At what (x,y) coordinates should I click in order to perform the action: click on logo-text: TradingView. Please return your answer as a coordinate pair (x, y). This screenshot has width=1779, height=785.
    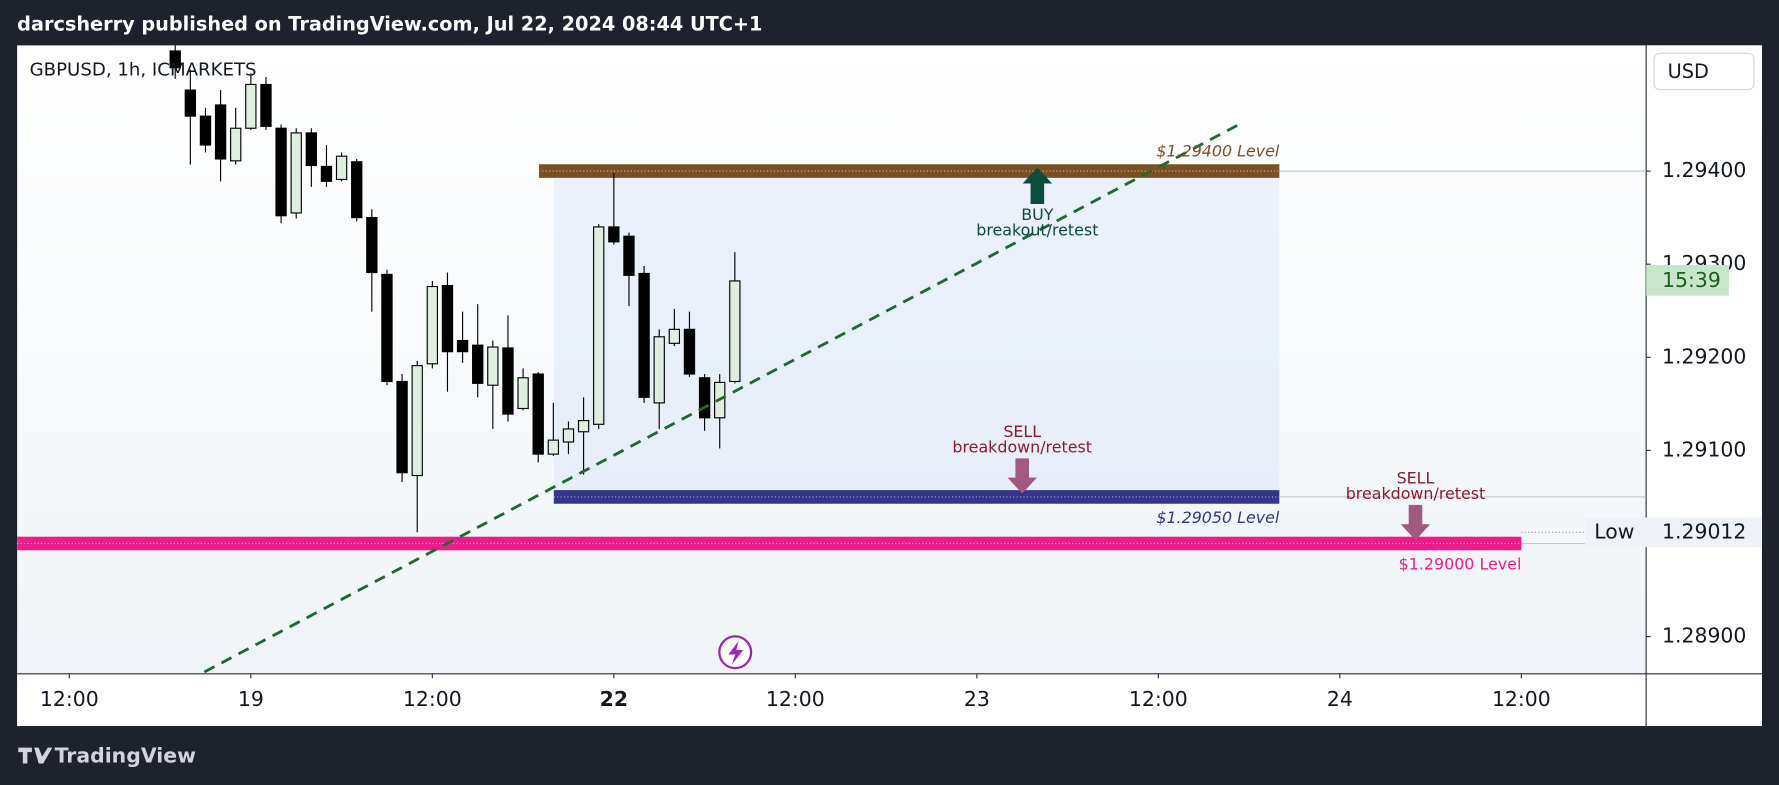
    Looking at the image, I should click on (126, 756).